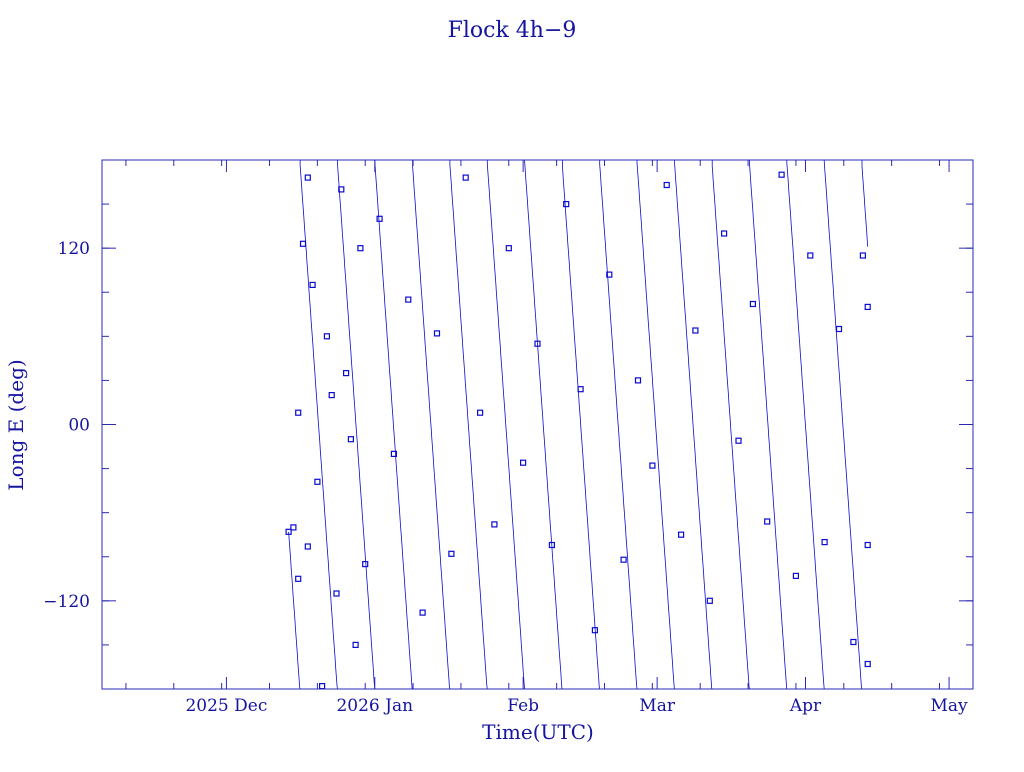  Describe the element at coordinates (226, 706) in the screenshot. I see `x-tick-label: 2025 Dec` at that location.